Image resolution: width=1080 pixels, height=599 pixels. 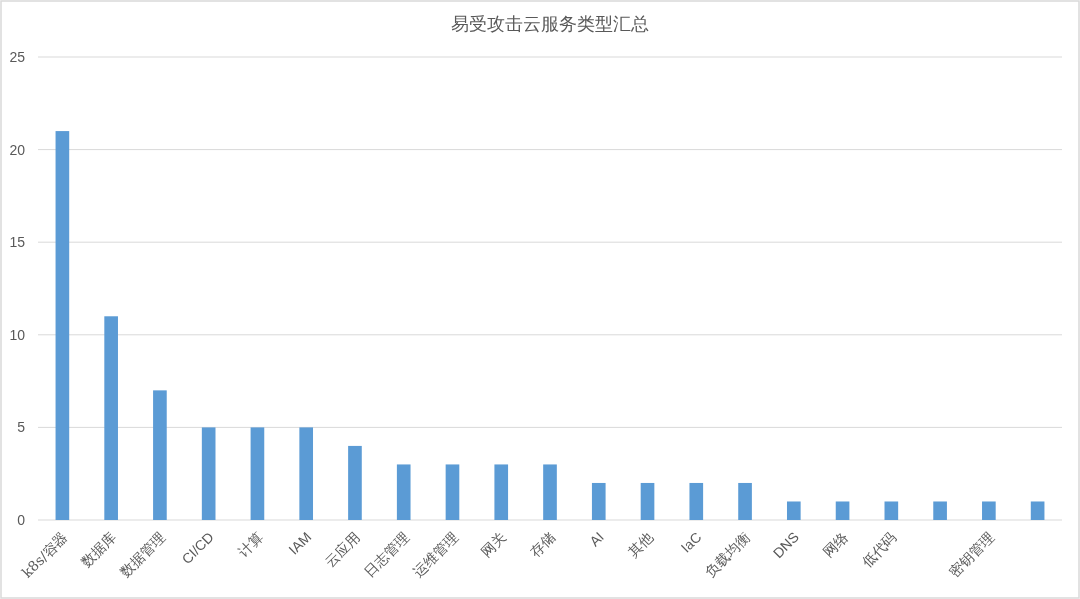 I want to click on x-tick-label: 其他, so click(x=640, y=544).